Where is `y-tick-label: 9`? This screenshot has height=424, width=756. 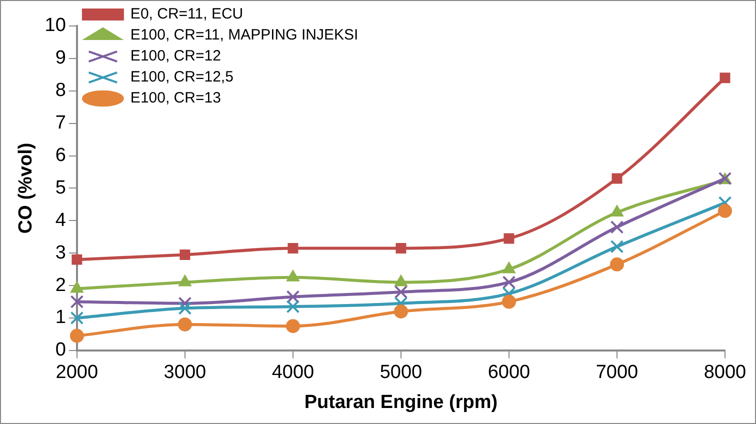 y-tick-label: 9 is located at coordinates (60, 58).